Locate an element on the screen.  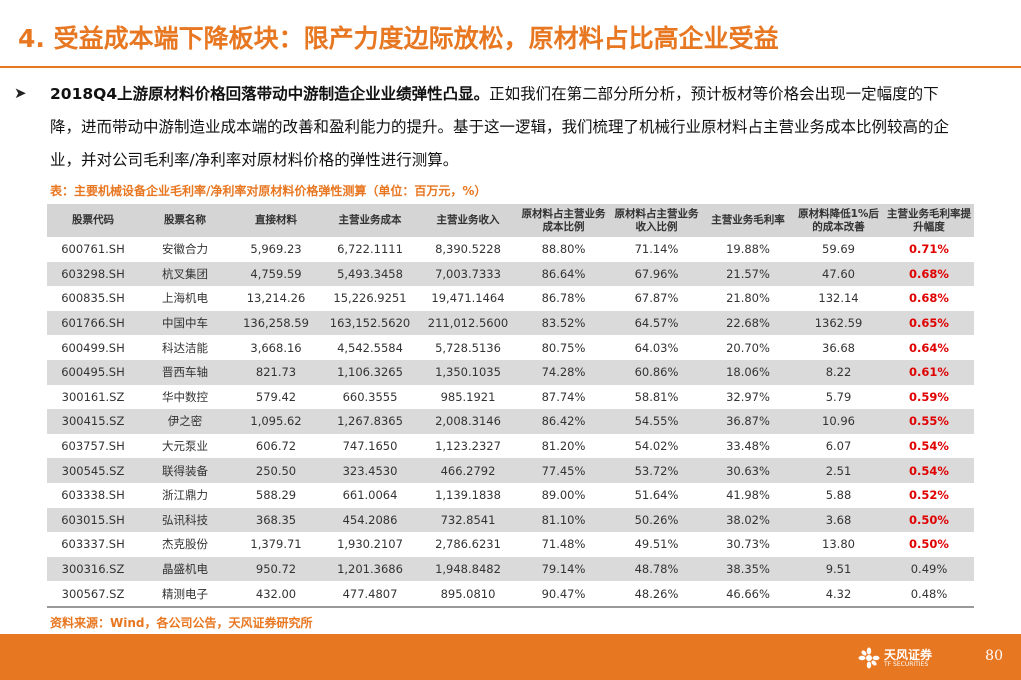
source-note: 资料来源：Wind，各公司公告，天风证券研究所 is located at coordinates (181, 623).